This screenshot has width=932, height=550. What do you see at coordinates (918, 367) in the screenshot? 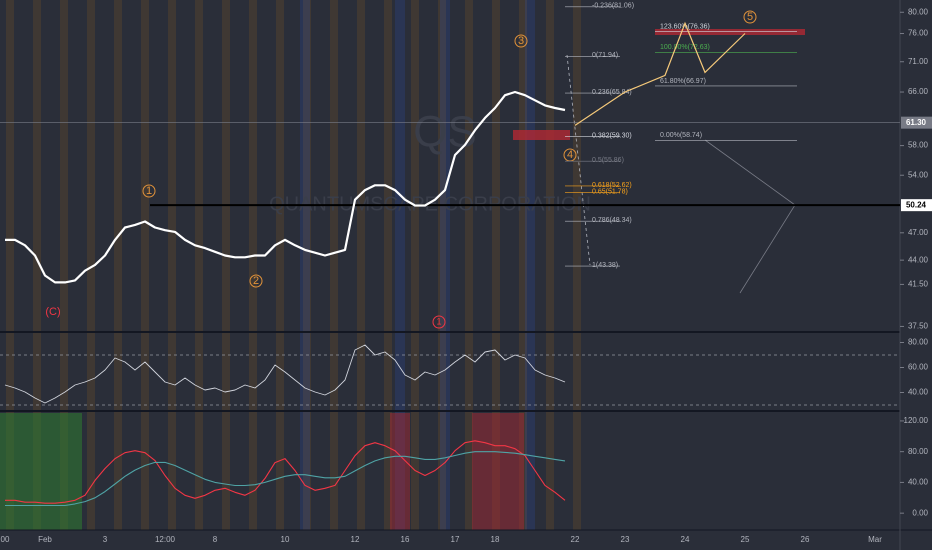
I see `y-tick-label: 60.00` at bounding box center [918, 367].